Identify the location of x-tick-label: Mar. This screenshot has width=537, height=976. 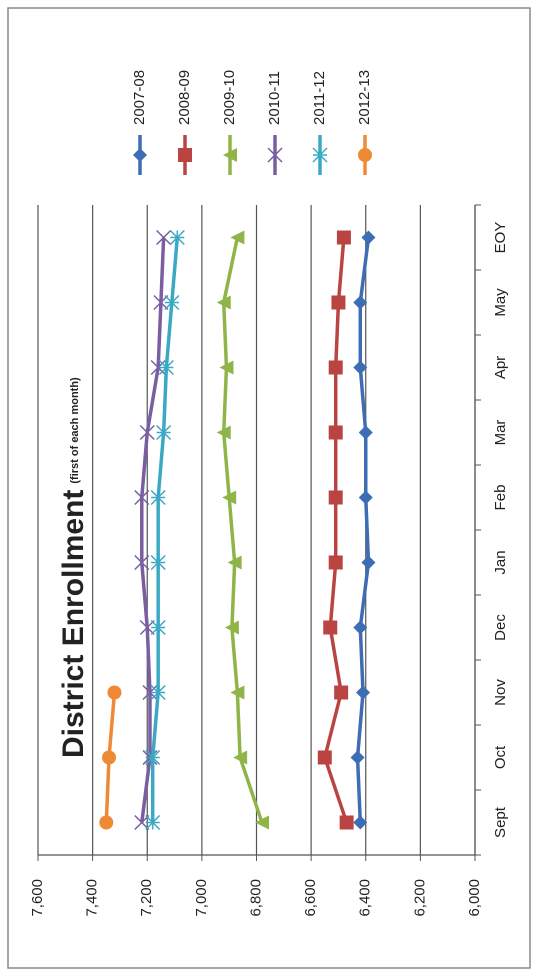
(500, 433).